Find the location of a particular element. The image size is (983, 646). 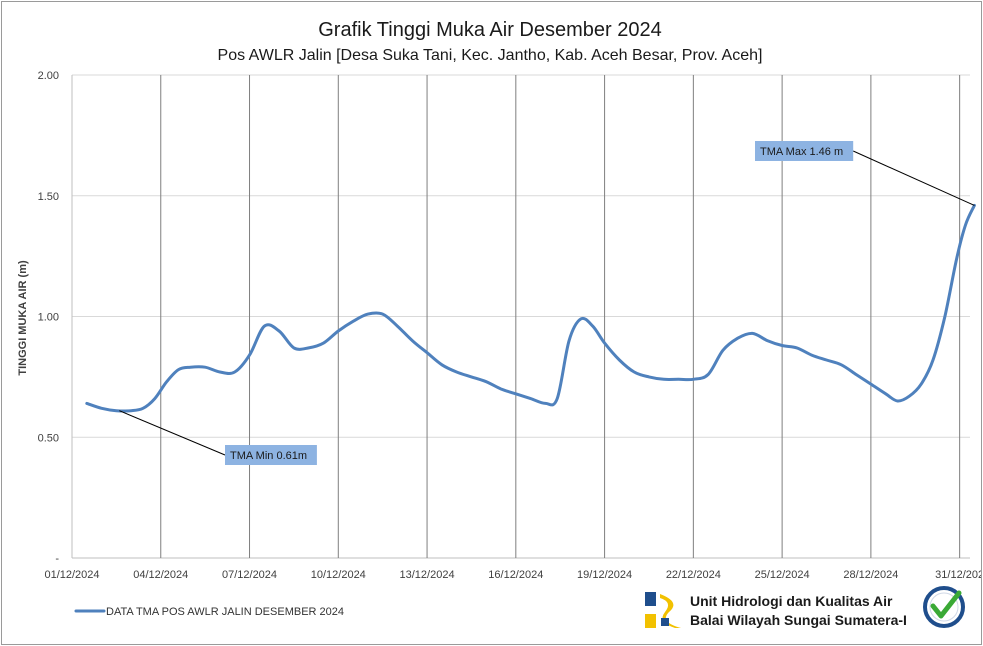

x-tick-label: 16/12/2024 is located at coordinates (515, 575).